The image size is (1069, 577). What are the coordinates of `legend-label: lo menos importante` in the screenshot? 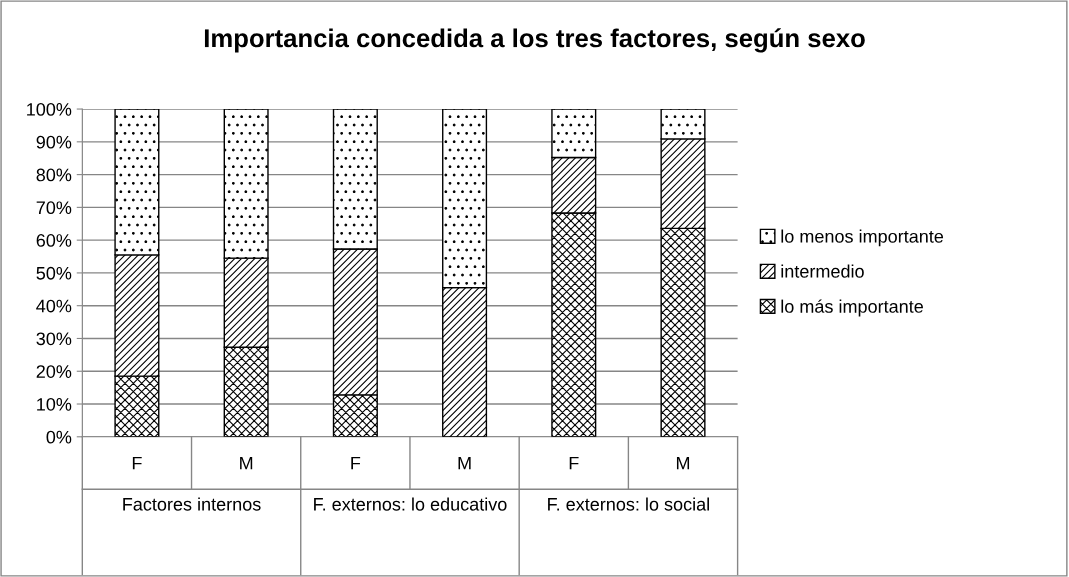 It's located at (862, 238).